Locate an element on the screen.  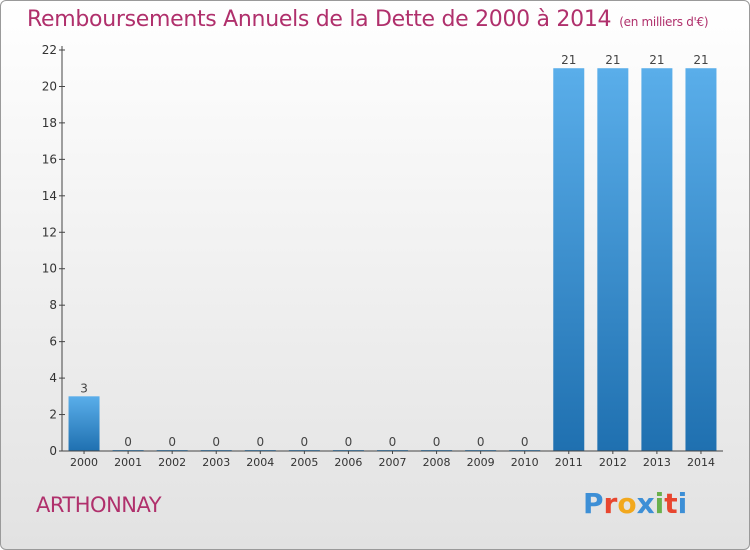
data-label: 3 is located at coordinates (84, 388).